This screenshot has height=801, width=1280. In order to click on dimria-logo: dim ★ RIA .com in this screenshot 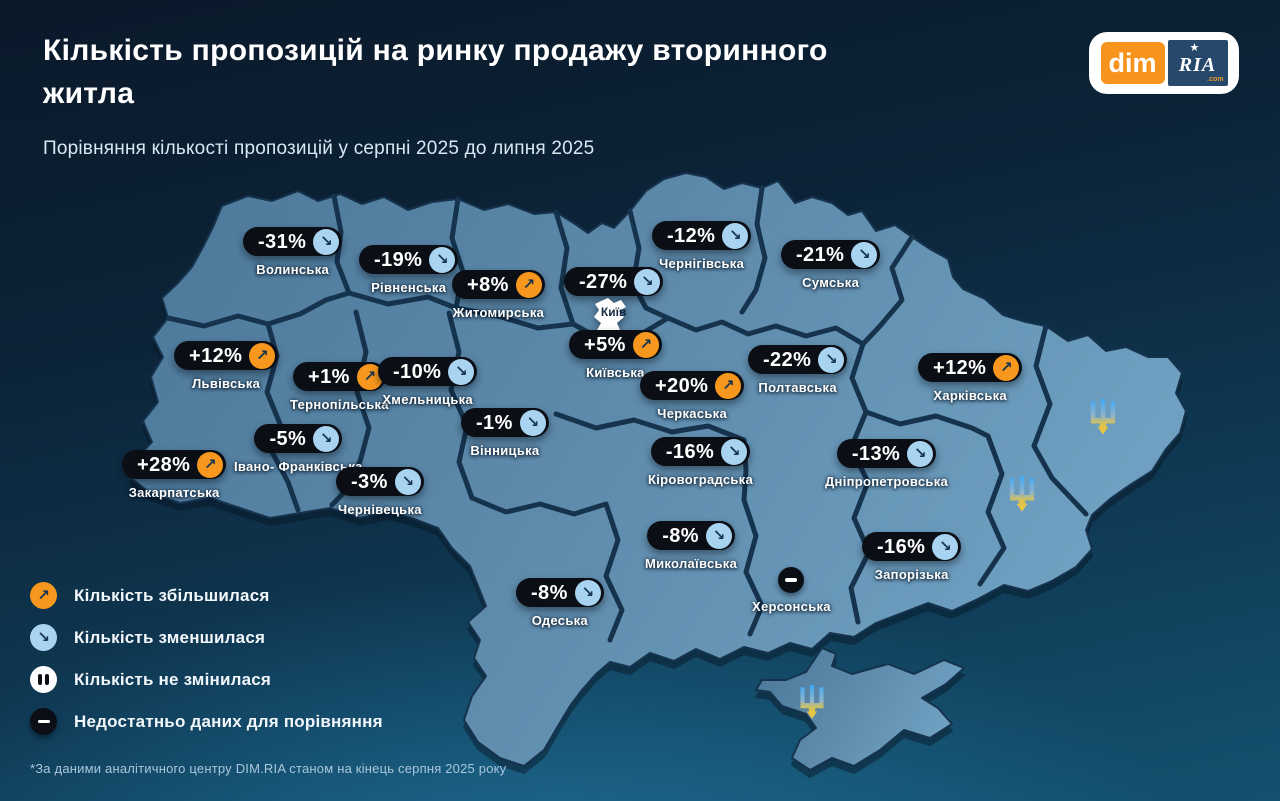, I will do `click(1164, 63)`.